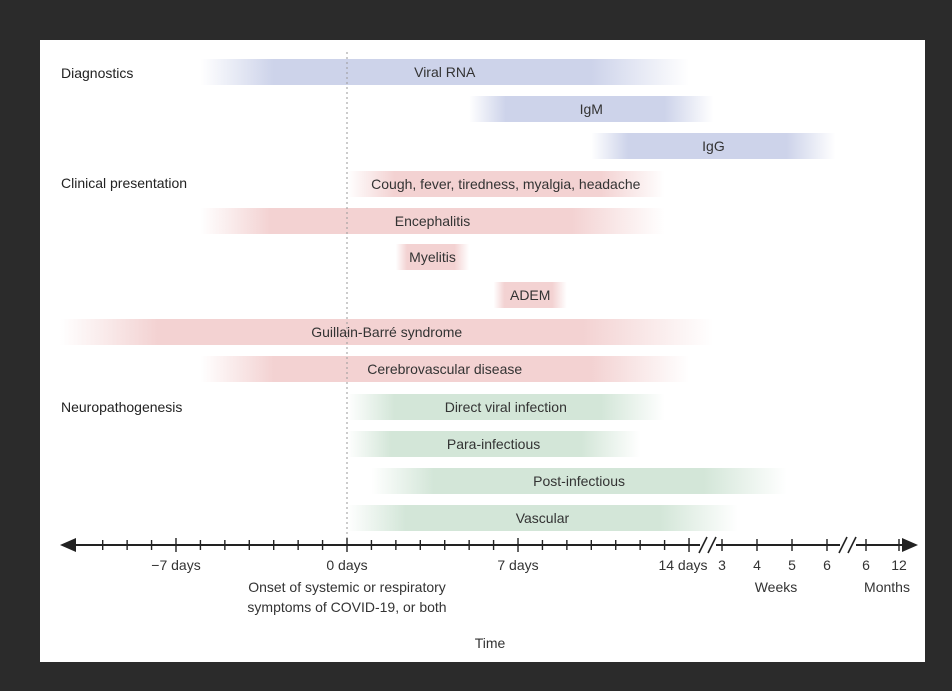  What do you see at coordinates (707, 545) in the screenshot?
I see `axis-break-weeks` at bounding box center [707, 545].